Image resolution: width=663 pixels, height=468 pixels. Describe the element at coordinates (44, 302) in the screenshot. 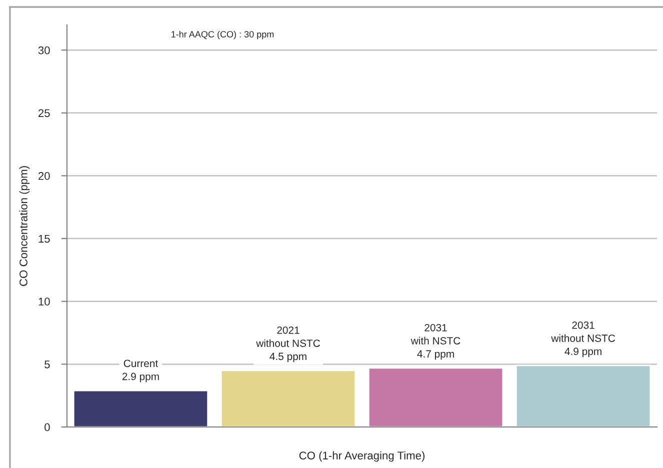

I see `y-tick-label: 10` at that location.